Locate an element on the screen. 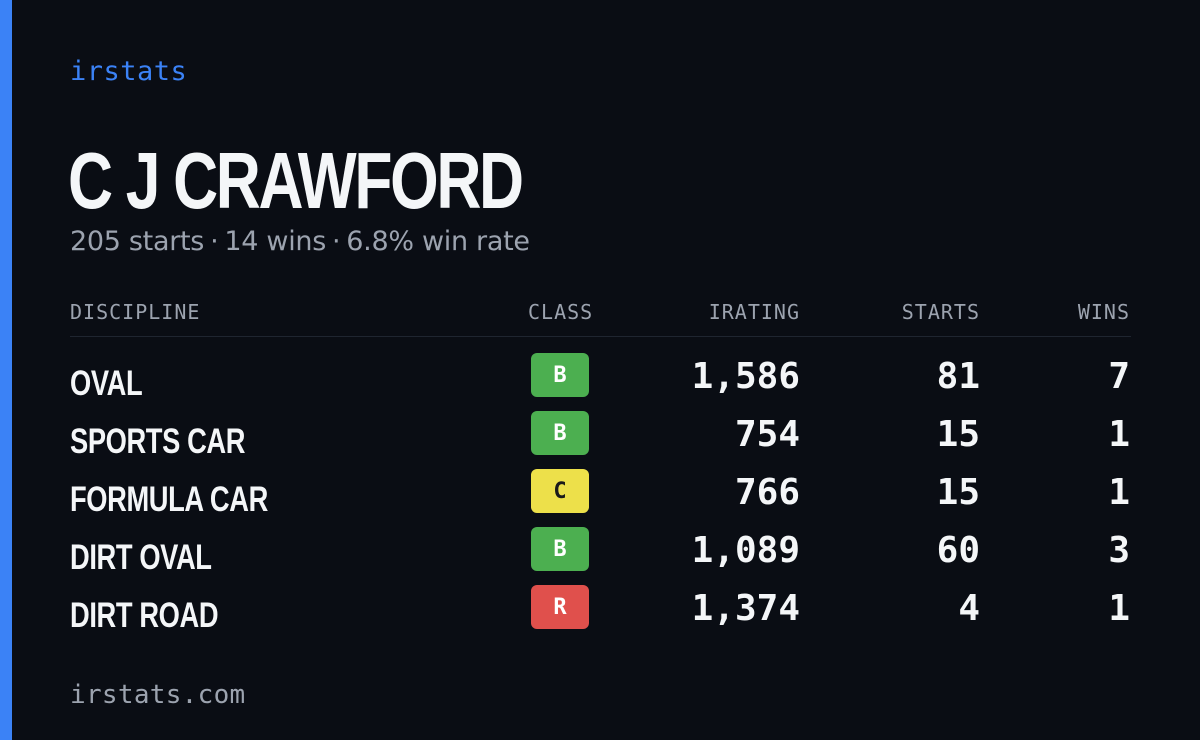 This screenshot has height=740, width=1200. driver-summary: 205 starts · 14 wins · 6.8% win rate is located at coordinates (300, 241).